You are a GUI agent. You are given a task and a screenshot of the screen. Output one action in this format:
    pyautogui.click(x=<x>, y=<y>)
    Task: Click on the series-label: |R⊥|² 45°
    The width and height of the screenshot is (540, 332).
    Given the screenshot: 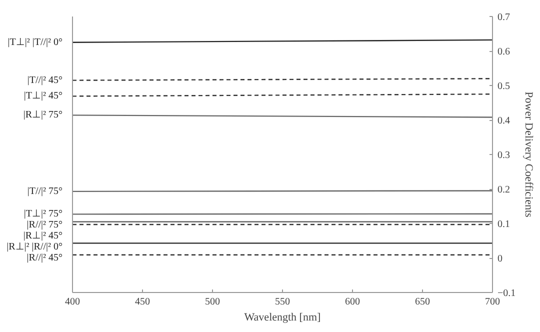 What is the action you would take?
    pyautogui.click(x=42, y=236)
    